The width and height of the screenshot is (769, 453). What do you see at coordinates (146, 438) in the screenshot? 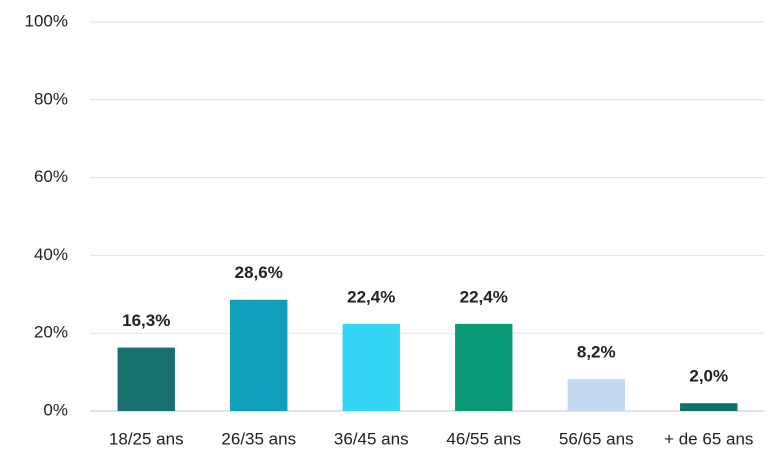
I see `x-tick-label: 18/25 ans` at bounding box center [146, 438].